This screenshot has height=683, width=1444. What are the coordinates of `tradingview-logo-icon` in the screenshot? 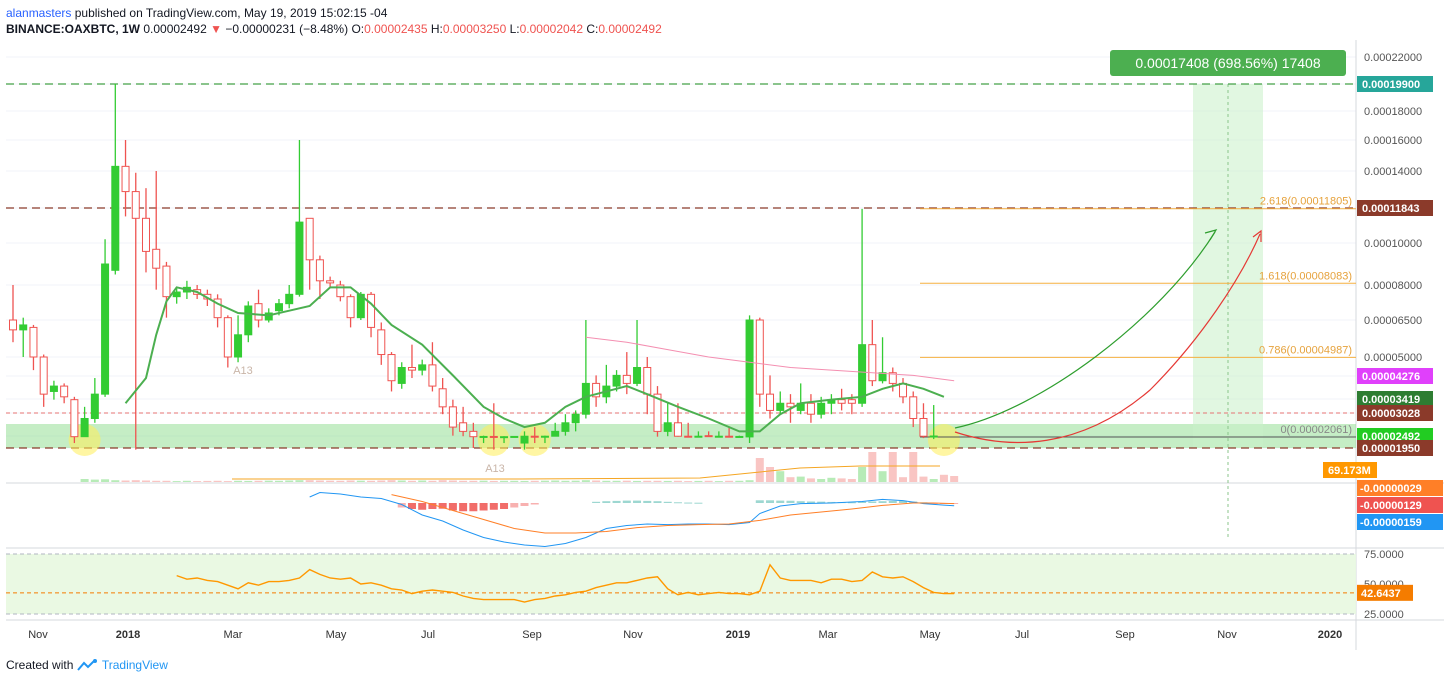 It's located at (86, 665).